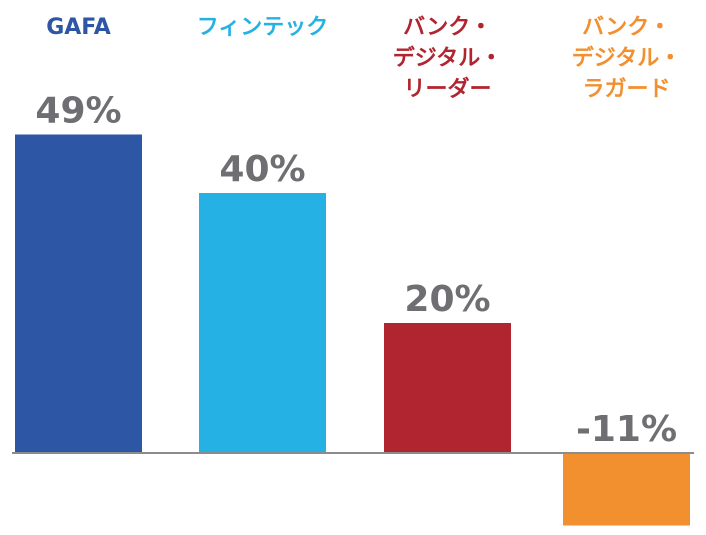 This screenshot has width=706, height=535. What do you see at coordinates (626, 89) in the screenshot?
I see `category-label-4-line-3: ラガード` at bounding box center [626, 89].